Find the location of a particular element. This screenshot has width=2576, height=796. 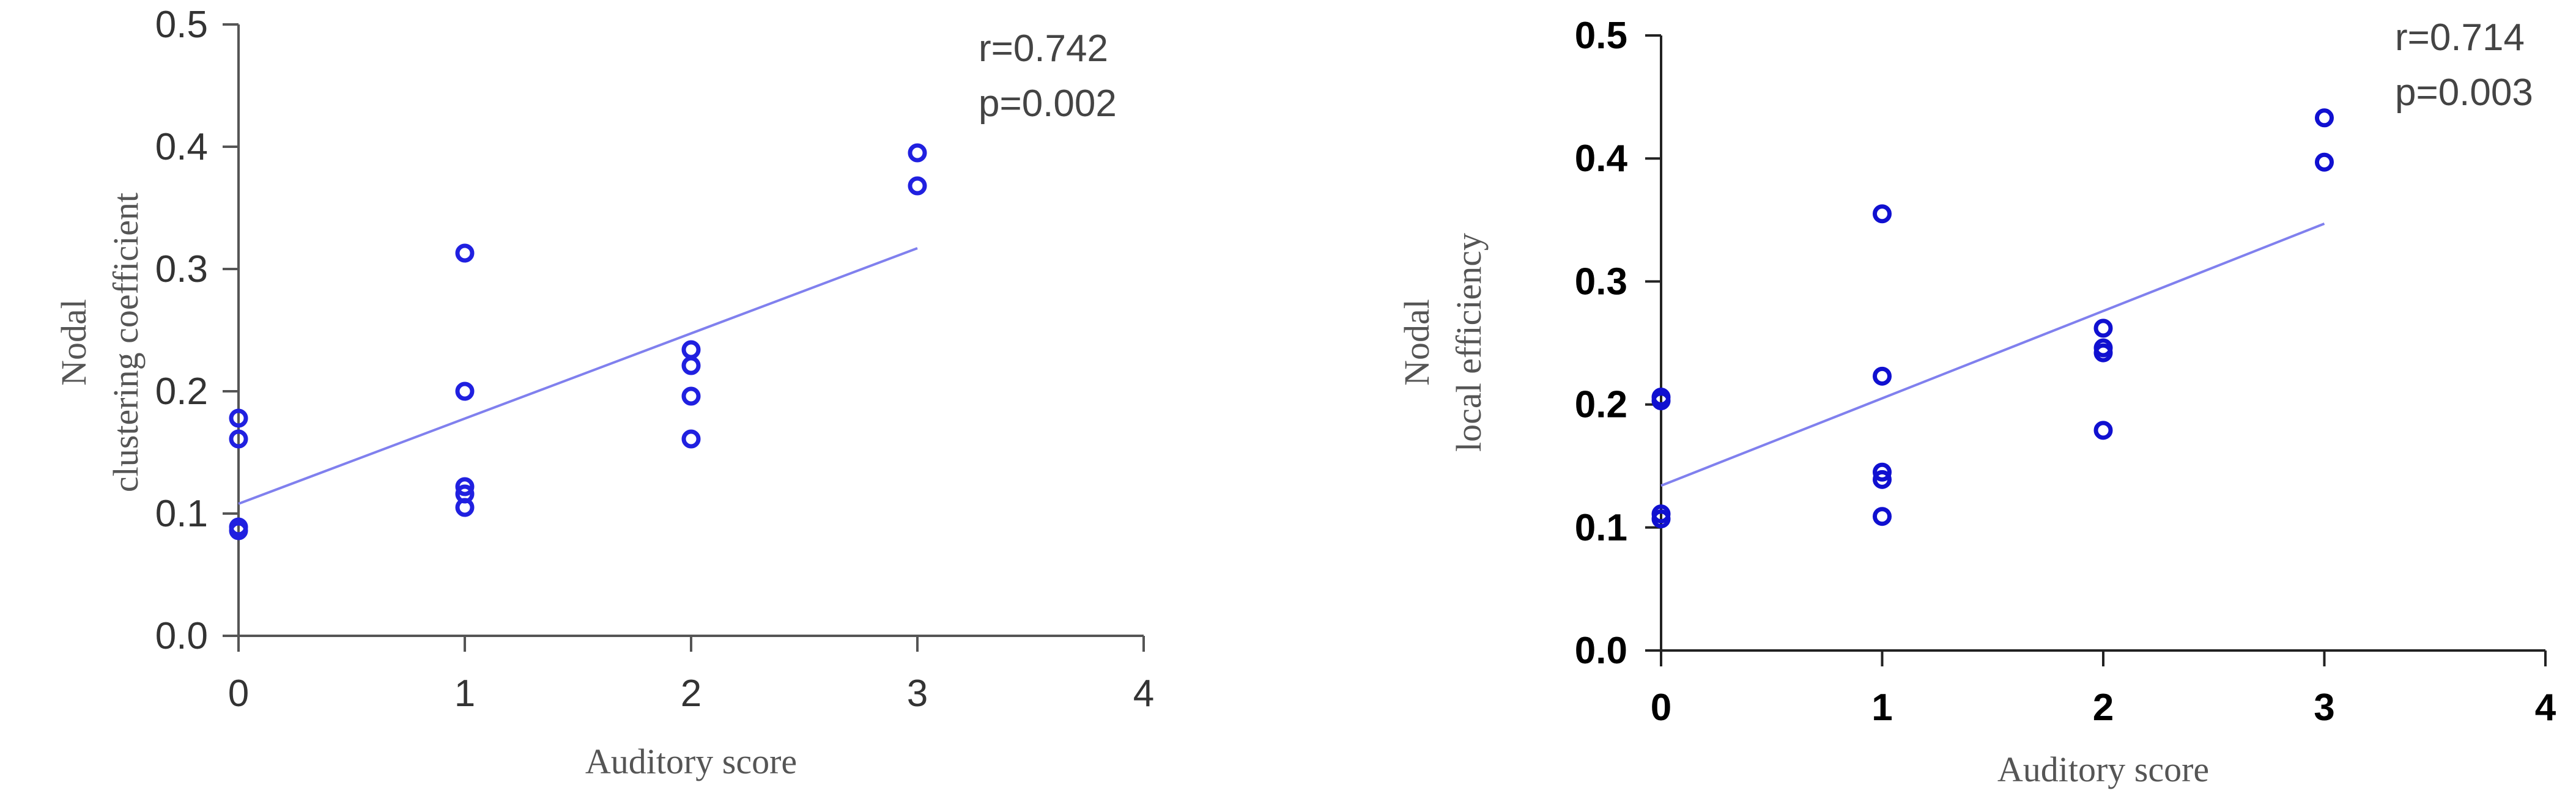

y-axis-title-line: local efficiency is located at coordinates (1469, 342).